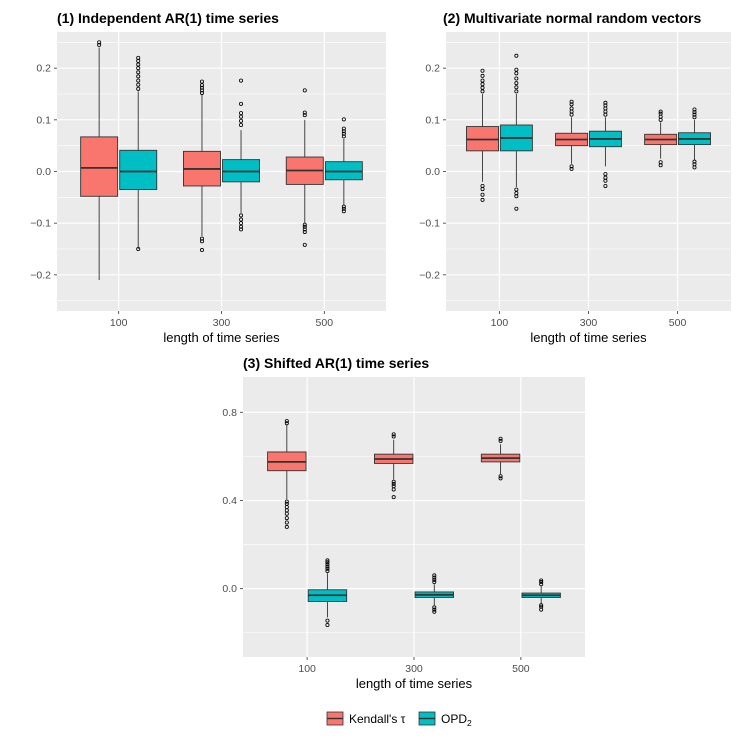 The image size is (747, 752). Describe the element at coordinates (429, 275) in the screenshot. I see `y-tick-label: −0.2` at that location.